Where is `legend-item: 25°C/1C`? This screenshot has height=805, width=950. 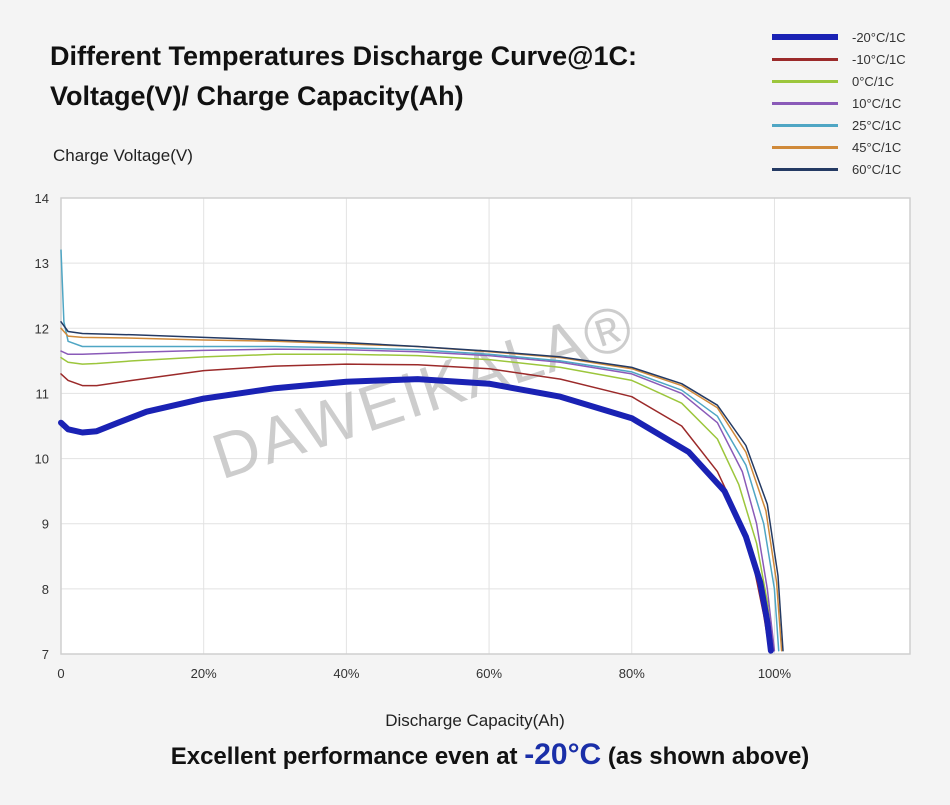 legend-item: 25°C/1C is located at coordinates (839, 125).